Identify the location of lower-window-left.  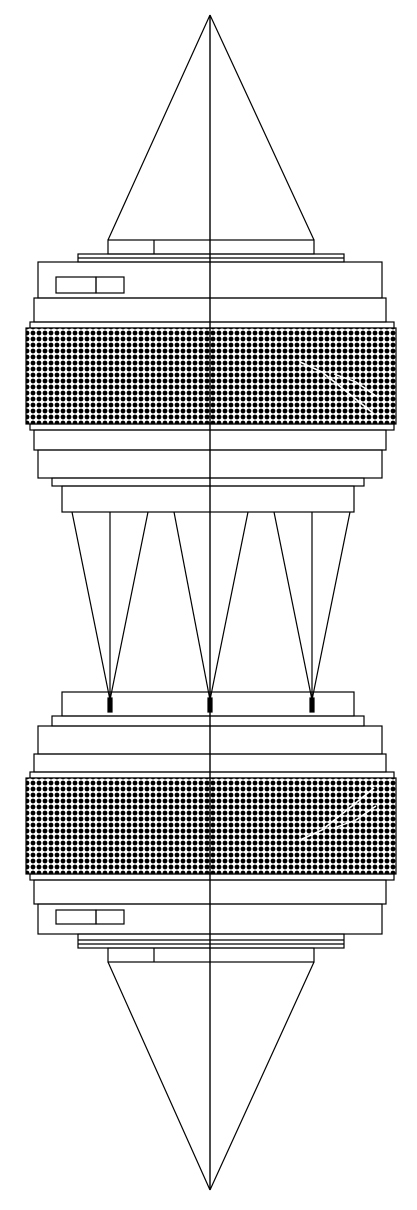
(76, 917).